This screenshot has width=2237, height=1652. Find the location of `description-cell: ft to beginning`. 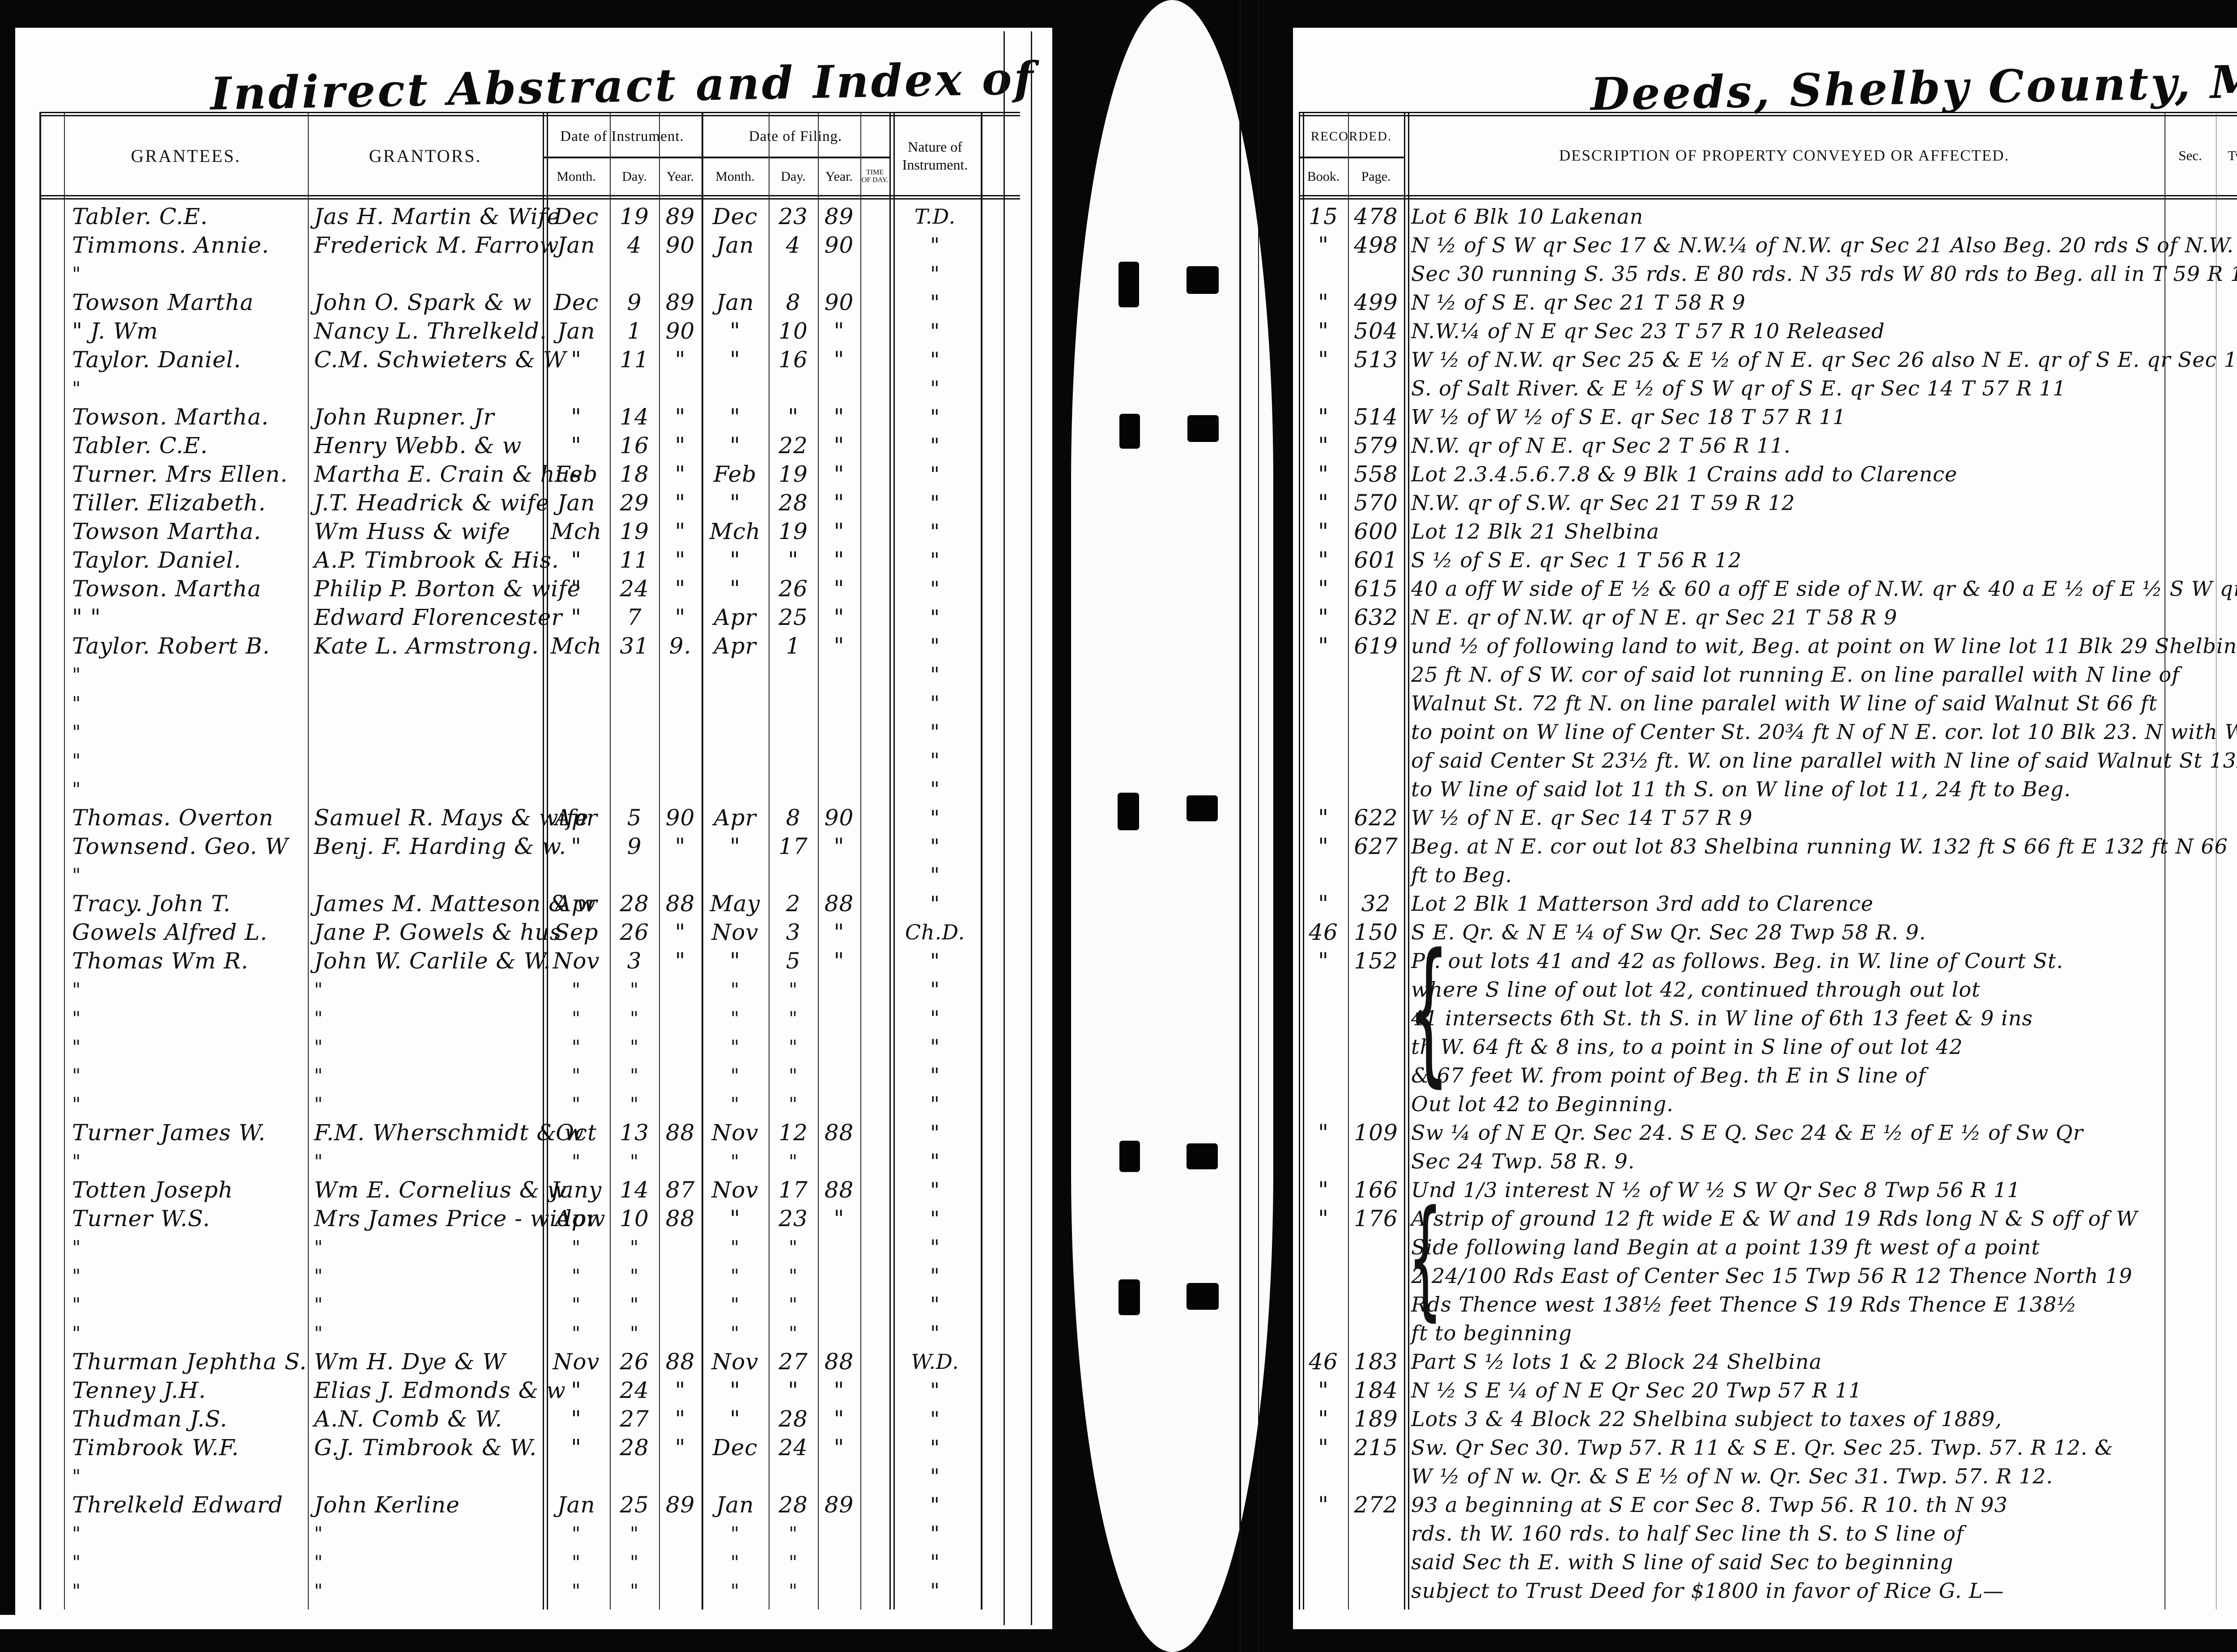

description-cell: ft to beginning is located at coordinates (1491, 1333).